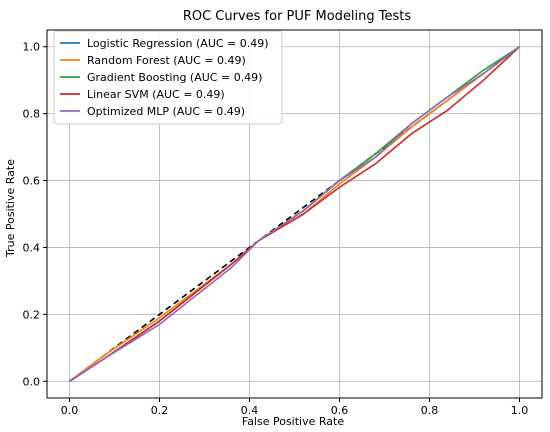 The width and height of the screenshot is (550, 432). What do you see at coordinates (520, 410) in the screenshot?
I see `x-tick-label: 1.0` at bounding box center [520, 410].